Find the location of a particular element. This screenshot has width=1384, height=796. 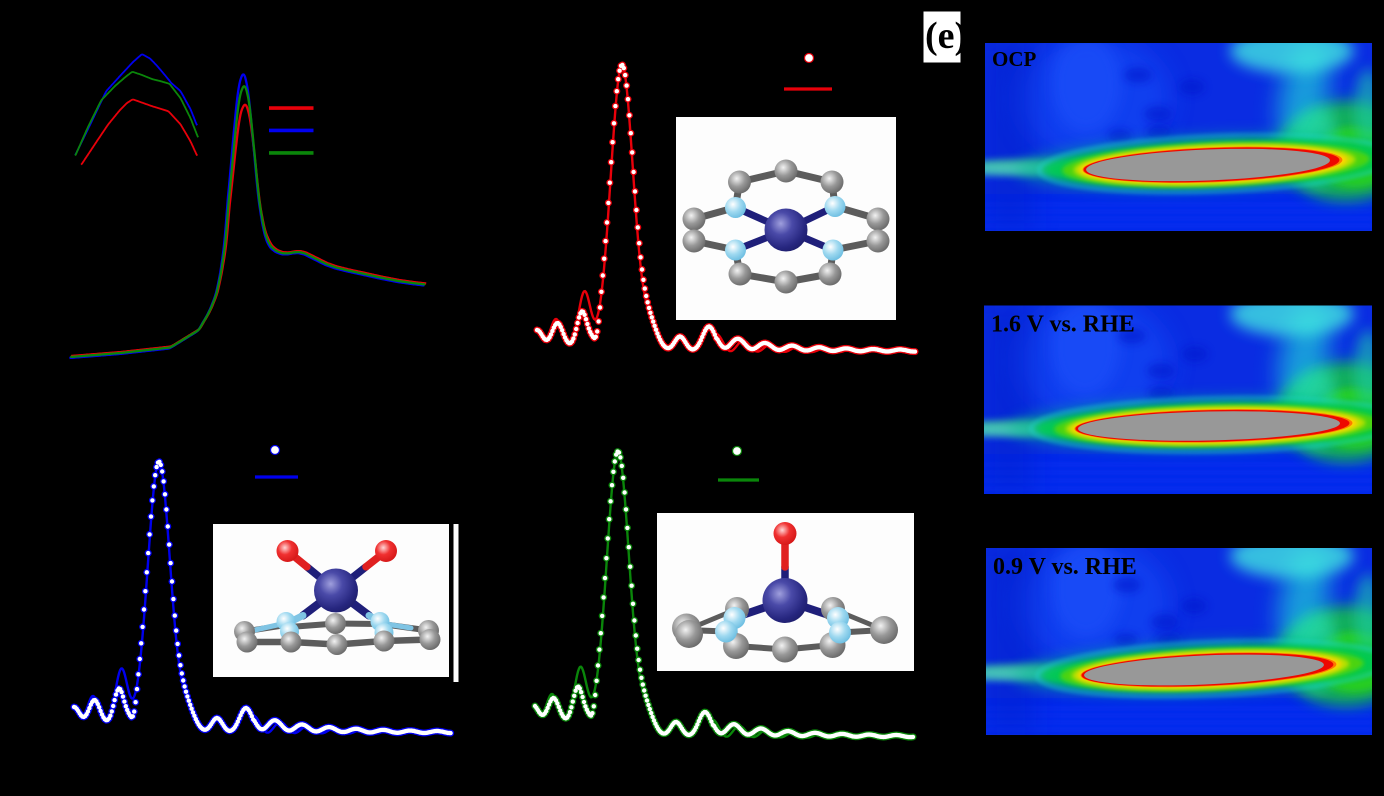

svg-text: (e) is located at coordinates (946, 36).